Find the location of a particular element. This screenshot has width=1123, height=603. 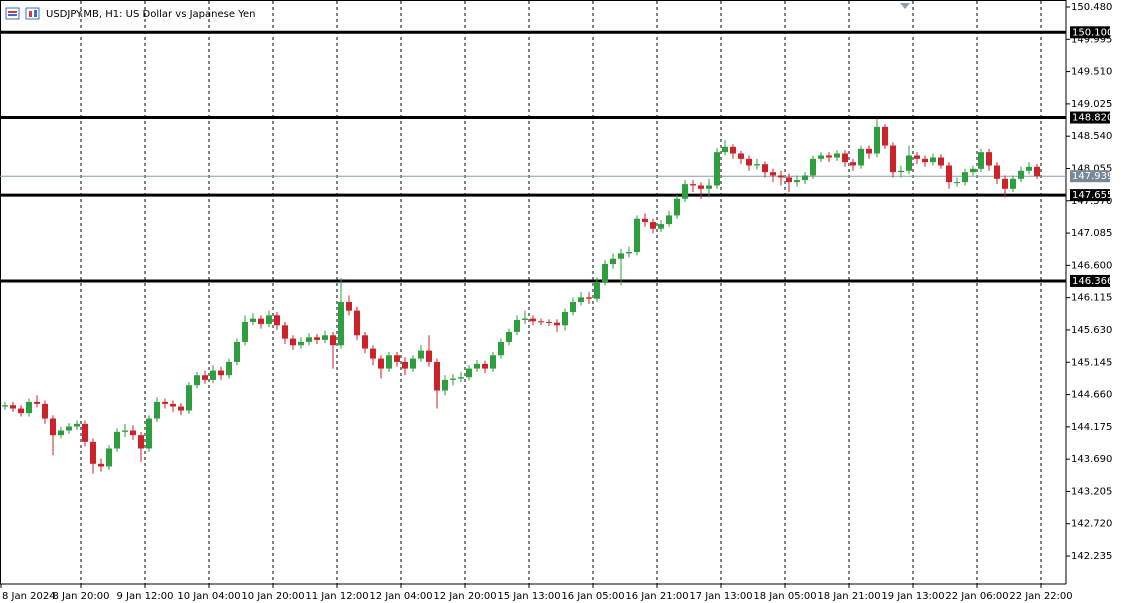

y-tick-label: 149.025 is located at coordinates (1091, 104).